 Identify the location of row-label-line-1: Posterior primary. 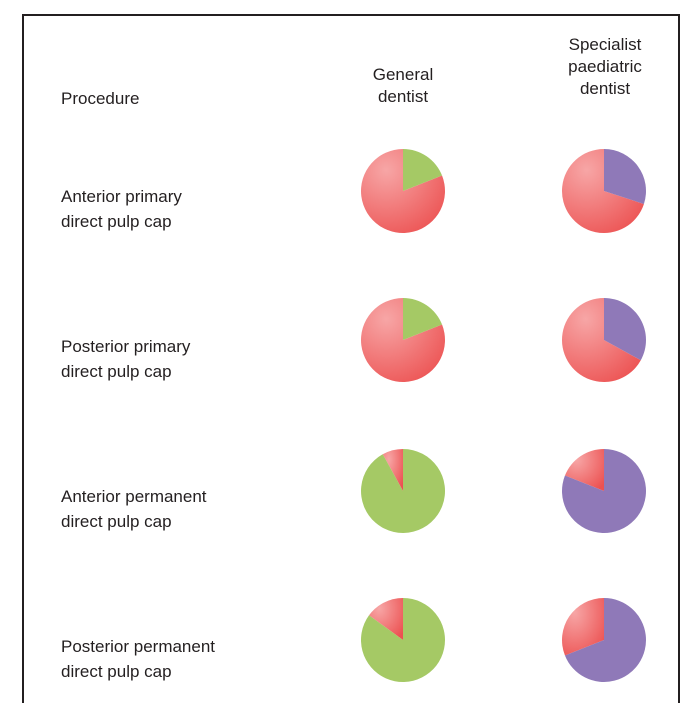
(126, 346).